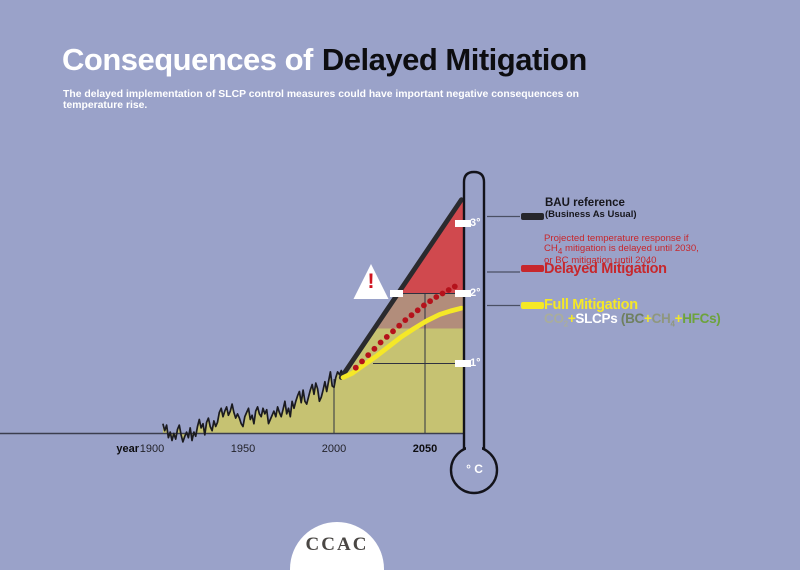 This screenshot has width=800, height=570. I want to click on x-tick-2050: 2050, so click(425, 449).